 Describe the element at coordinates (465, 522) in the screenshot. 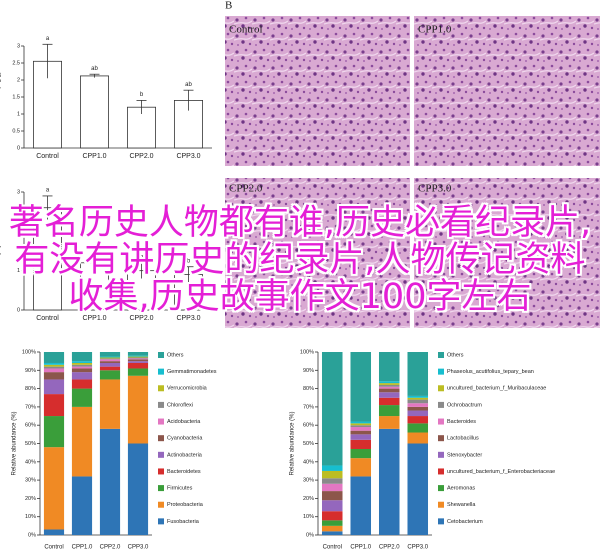

I see `legend-label: Cetobacterium` at that location.